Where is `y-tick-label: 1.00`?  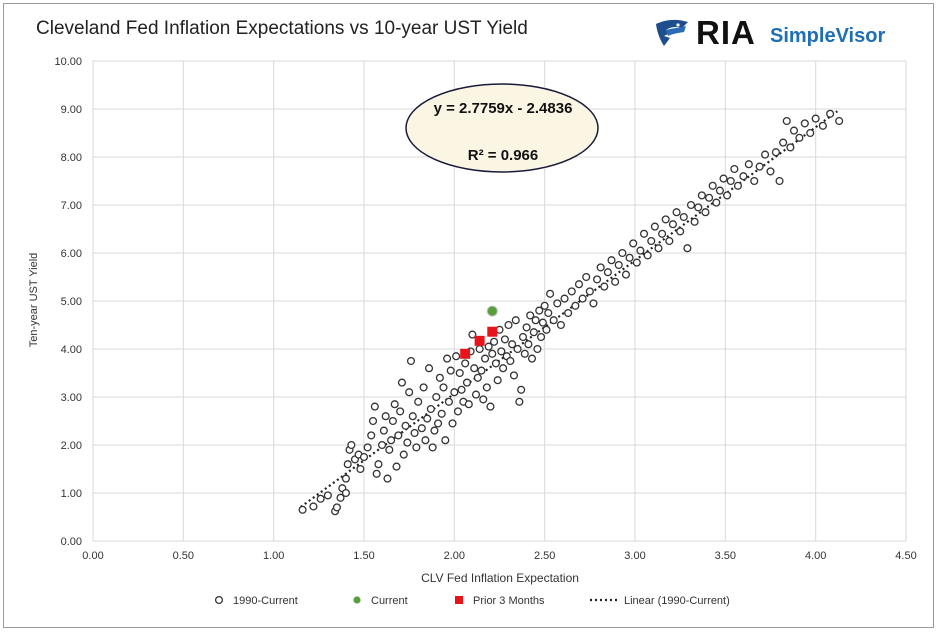 y-tick-label: 1.00 is located at coordinates (71, 494).